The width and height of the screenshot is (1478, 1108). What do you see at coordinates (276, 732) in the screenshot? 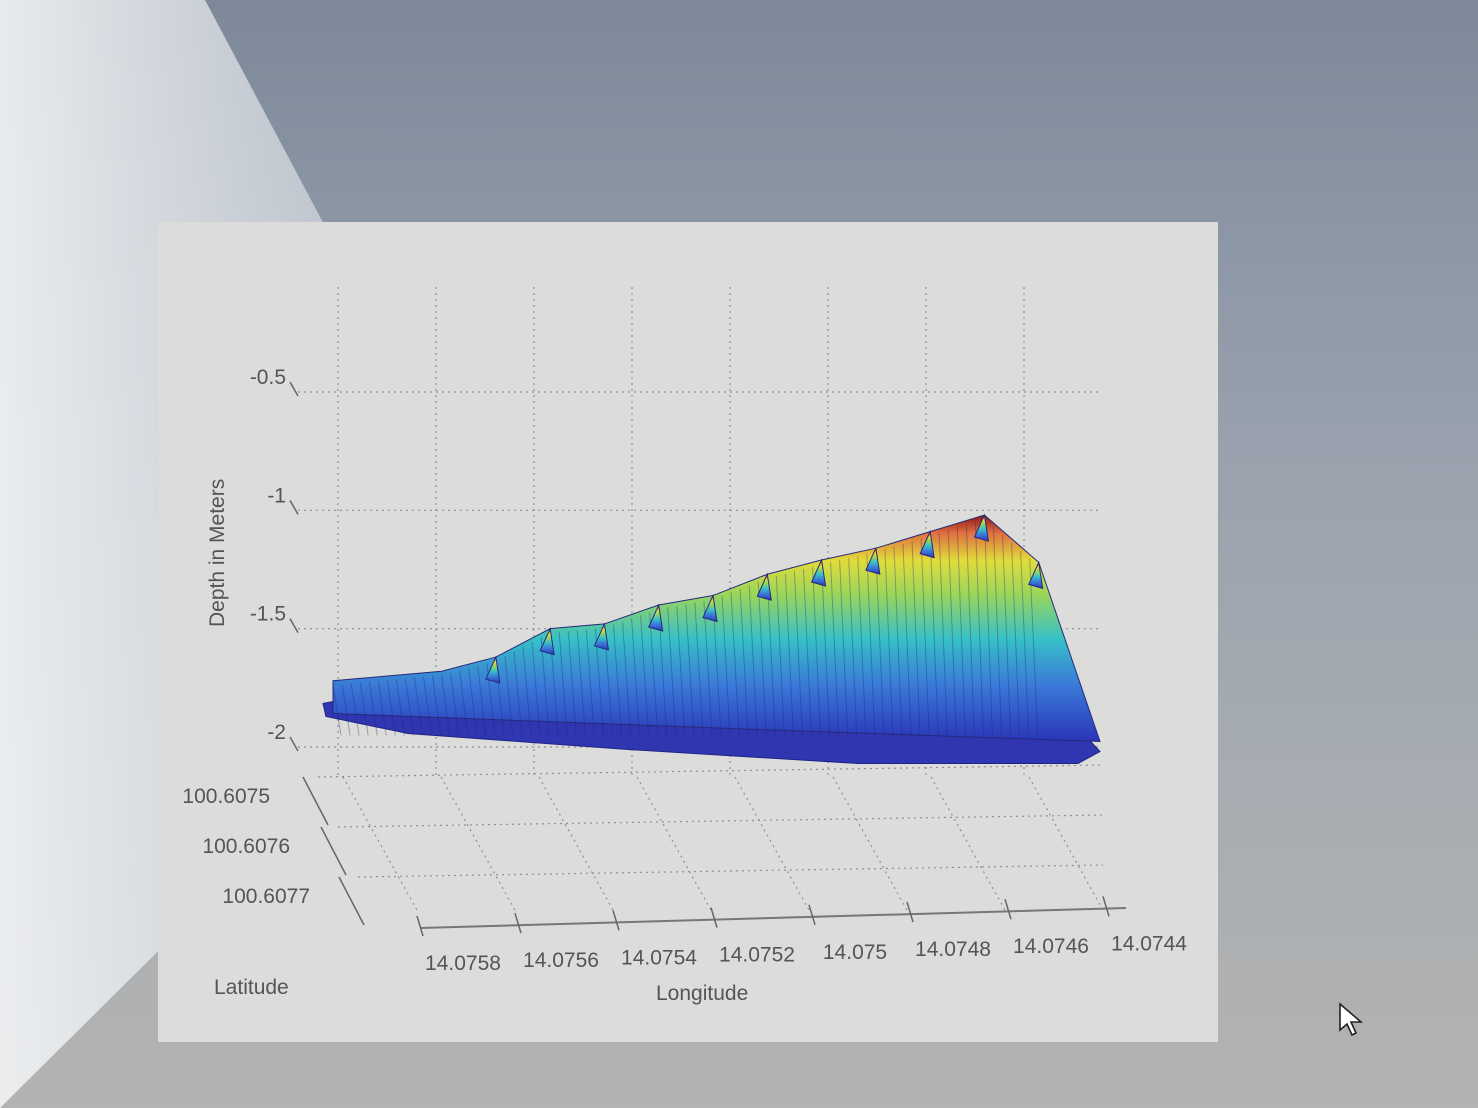
I see `z-tick-label: -2` at bounding box center [276, 732].